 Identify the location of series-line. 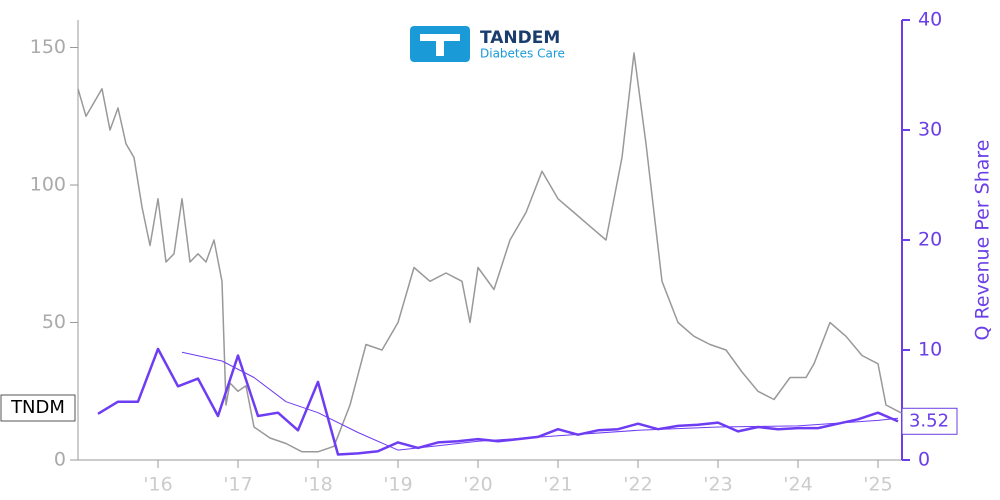
(540, 401).